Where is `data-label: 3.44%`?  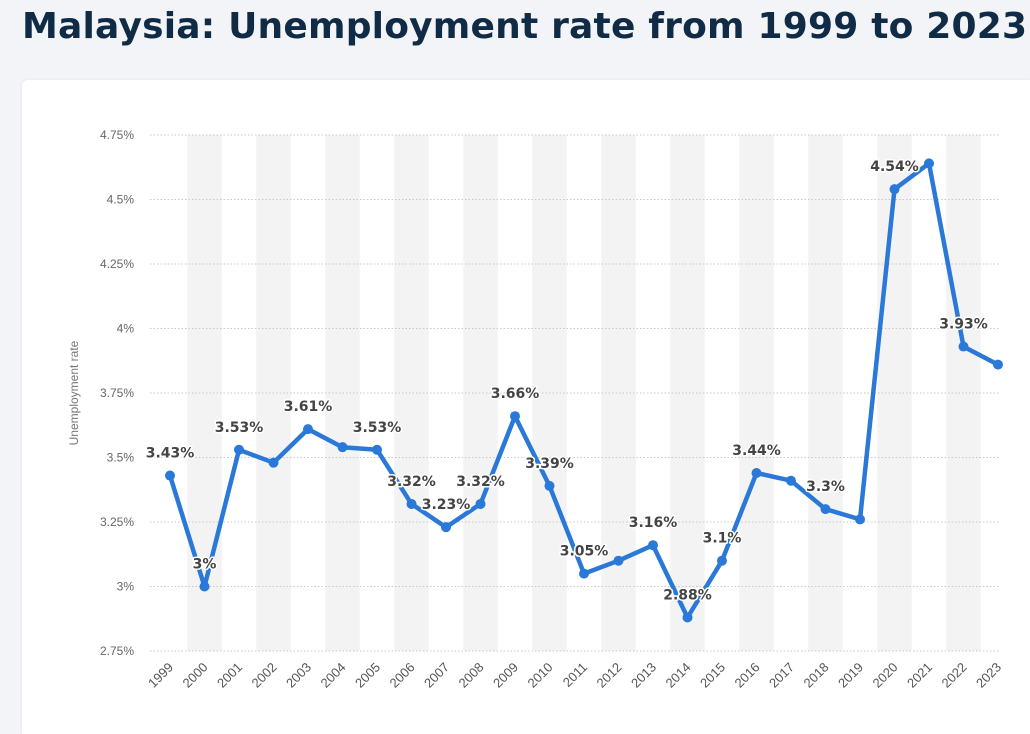 data-label: 3.44% is located at coordinates (756, 451).